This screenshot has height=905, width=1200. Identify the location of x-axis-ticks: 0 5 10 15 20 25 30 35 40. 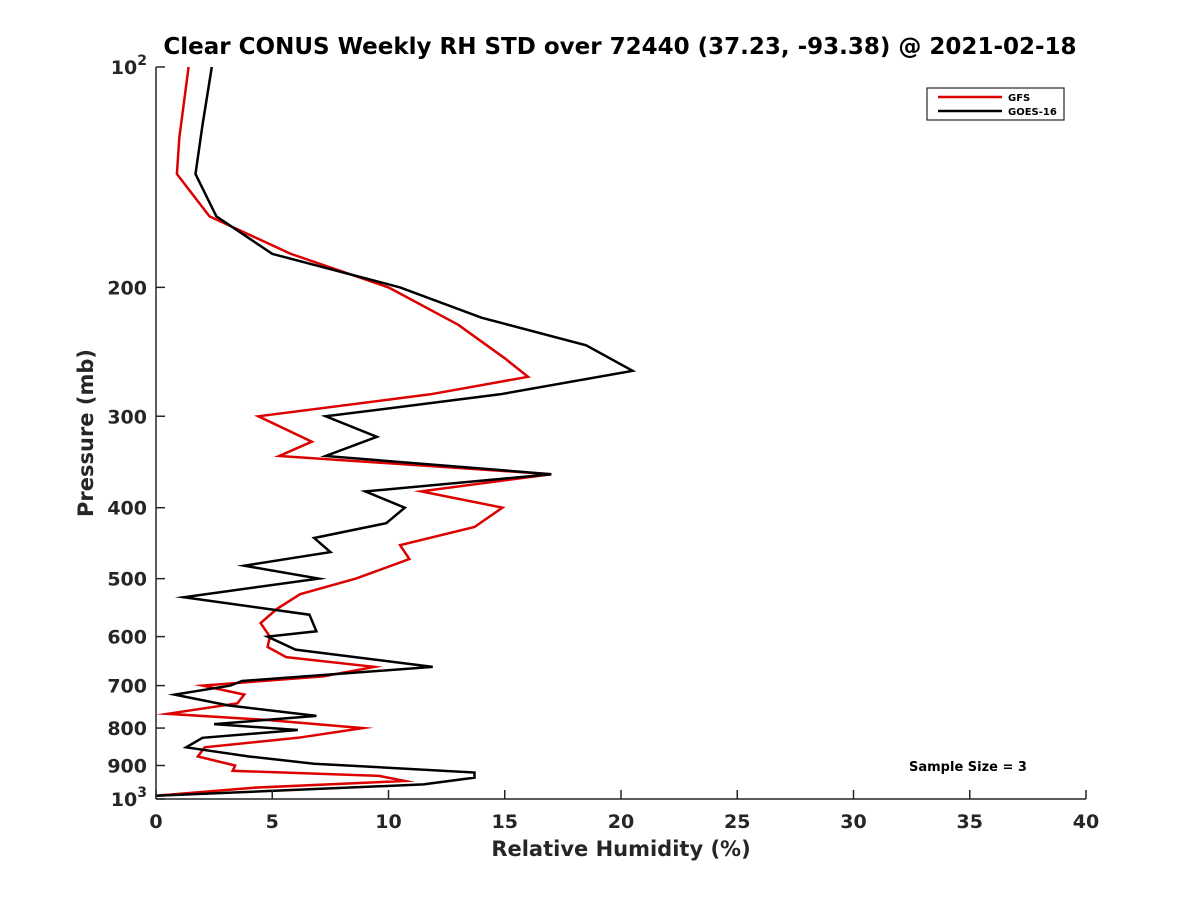
(624, 811).